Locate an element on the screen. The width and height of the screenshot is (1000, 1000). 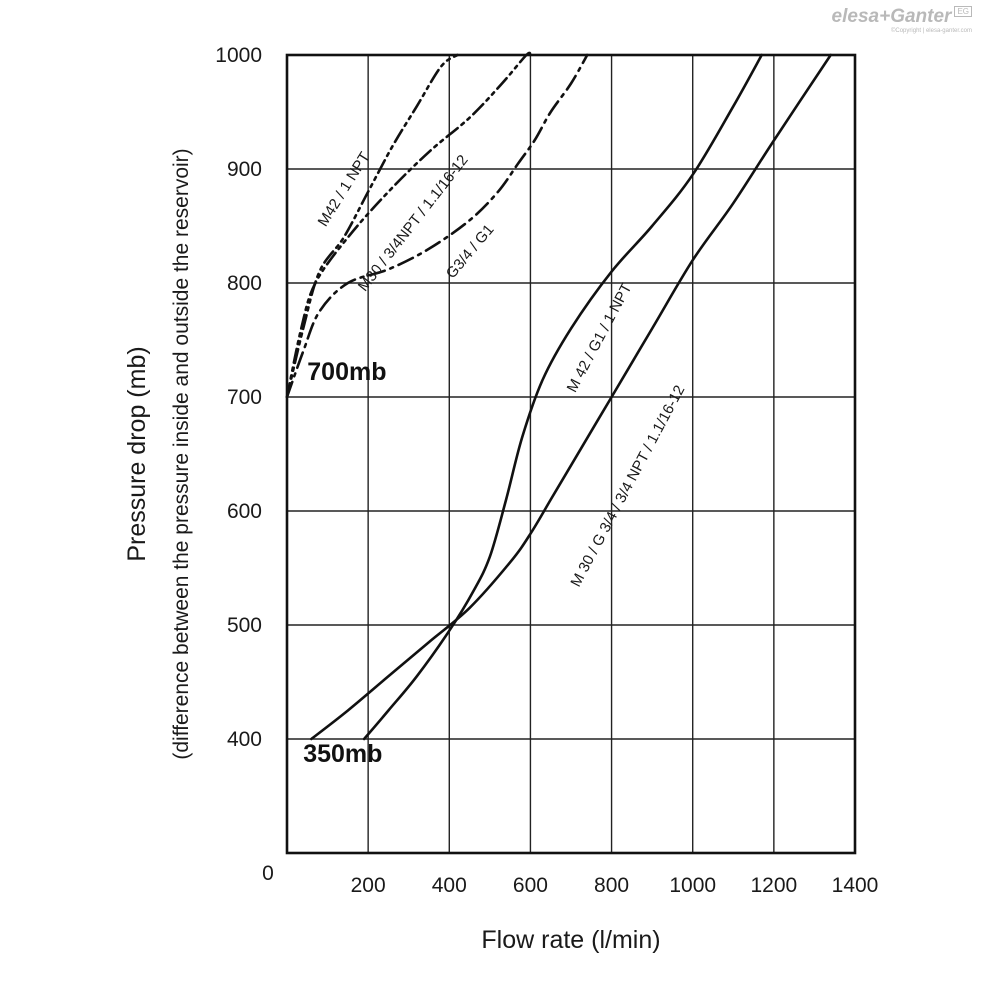
y-tick-label: 600 is located at coordinates (244, 511).